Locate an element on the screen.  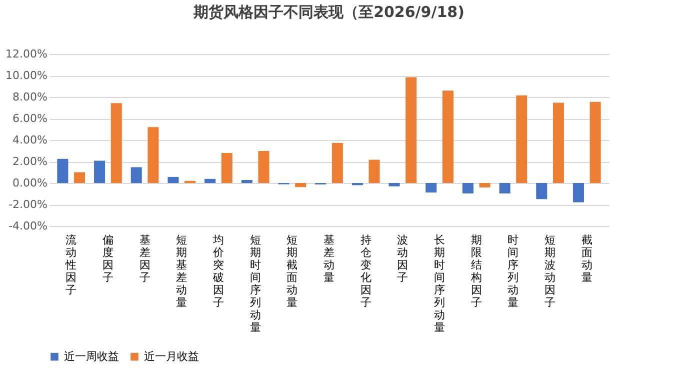
x-tick-label: 短期截面动量 is located at coordinates (292, 271).